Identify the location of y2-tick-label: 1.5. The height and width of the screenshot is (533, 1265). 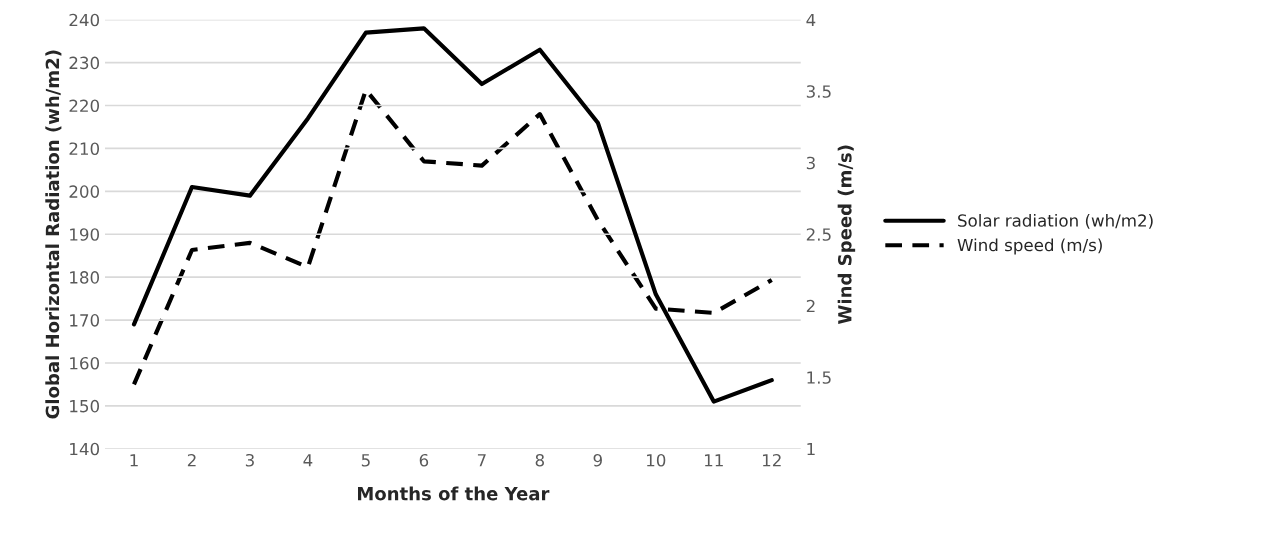
(819, 377).